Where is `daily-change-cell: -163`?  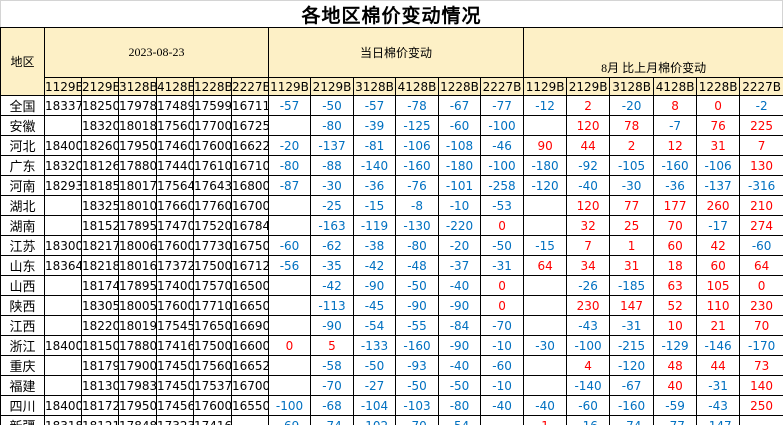
daily-change-cell: -163 is located at coordinates (332, 225).